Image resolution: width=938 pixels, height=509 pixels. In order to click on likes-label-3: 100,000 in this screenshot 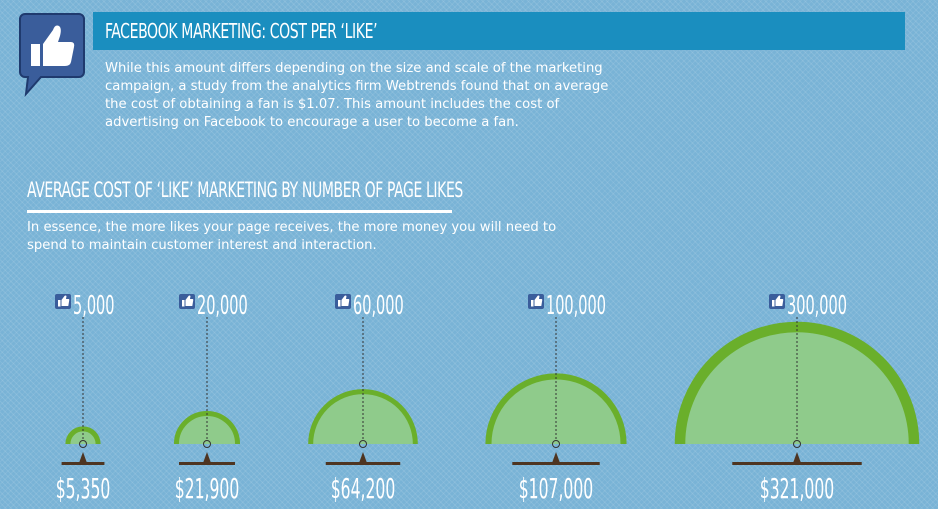, I will do `click(576, 306)`.